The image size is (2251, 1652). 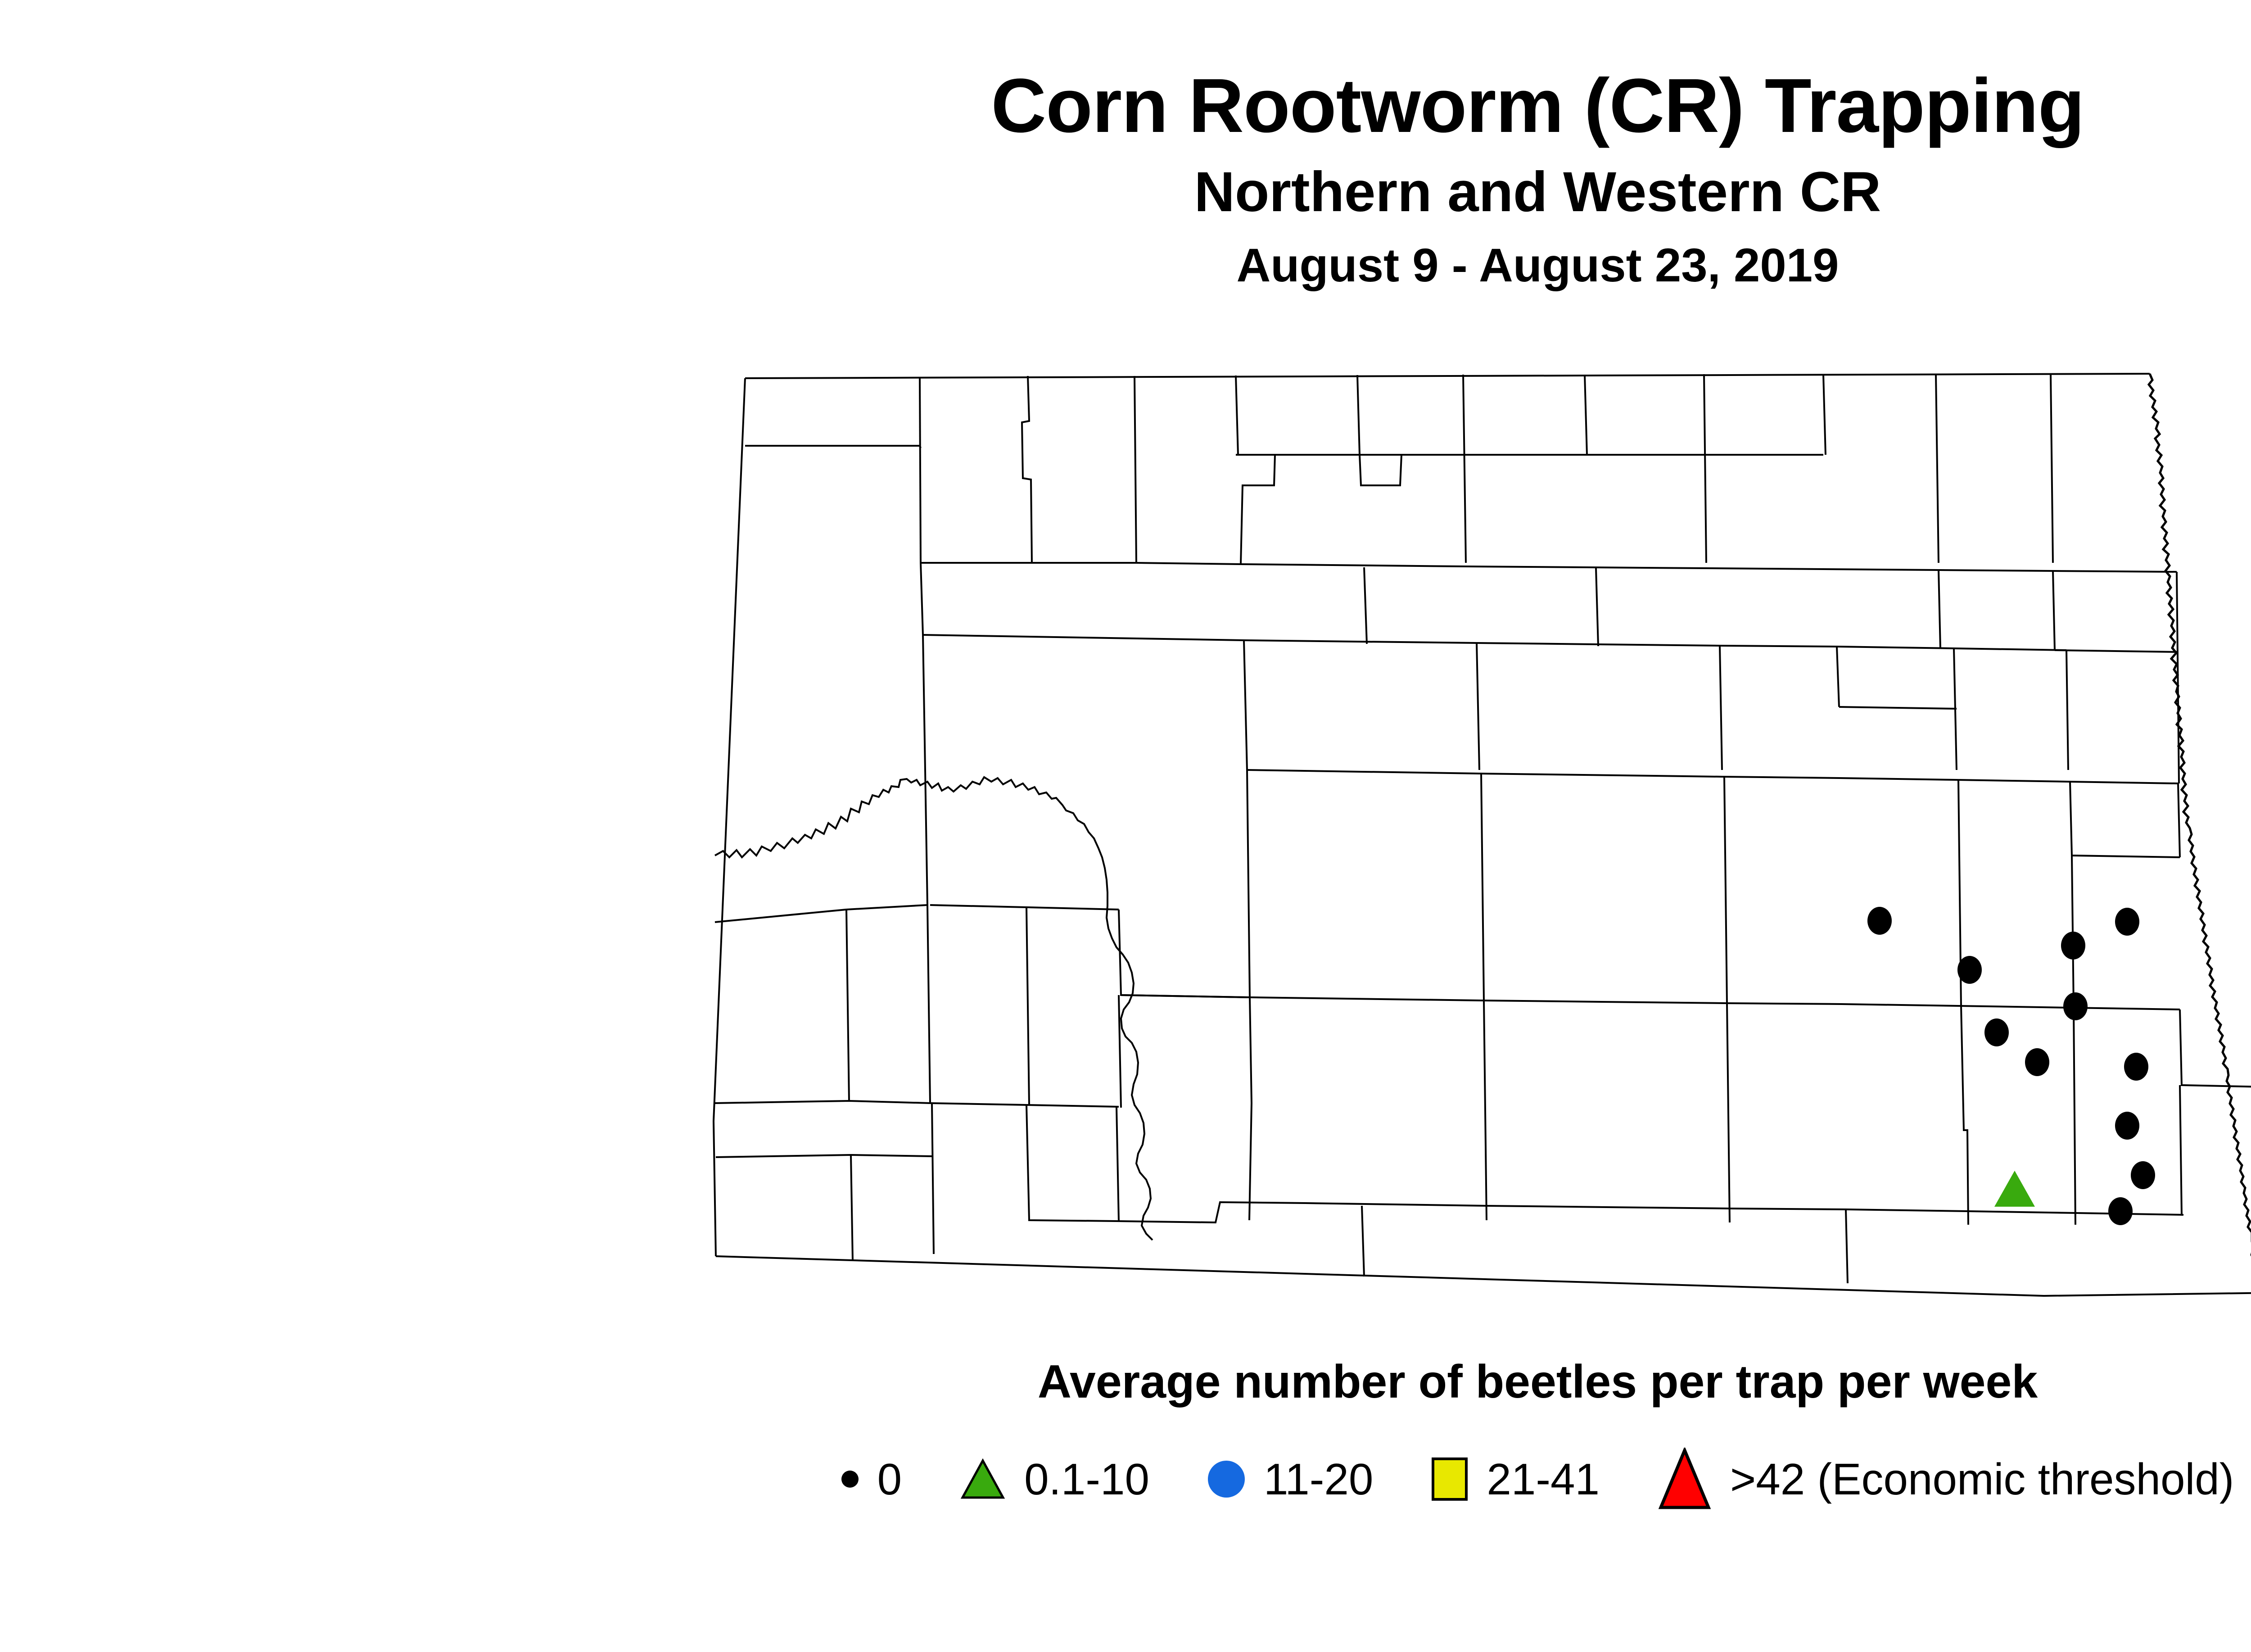 I want to click on legend-label-medium: 11-20, so click(x=1319, y=1479).